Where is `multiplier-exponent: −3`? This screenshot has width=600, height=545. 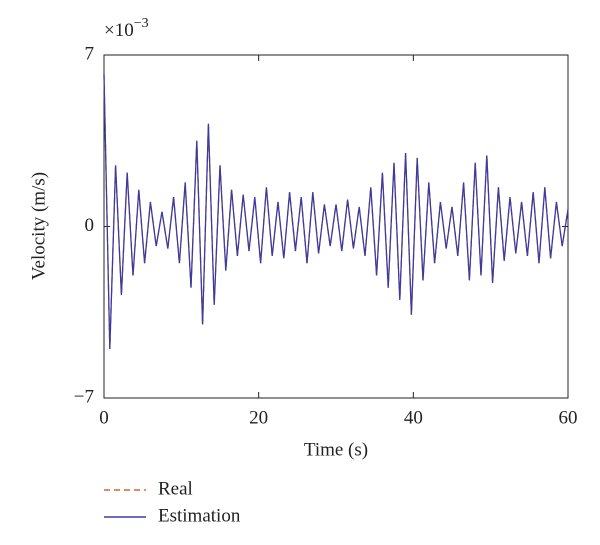 multiplier-exponent: −3 is located at coordinates (141, 23).